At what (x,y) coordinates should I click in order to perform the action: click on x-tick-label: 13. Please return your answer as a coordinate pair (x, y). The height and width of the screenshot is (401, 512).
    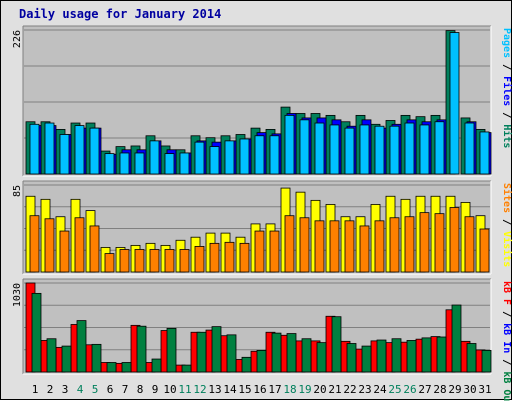
    Looking at the image, I should click on (214, 389).